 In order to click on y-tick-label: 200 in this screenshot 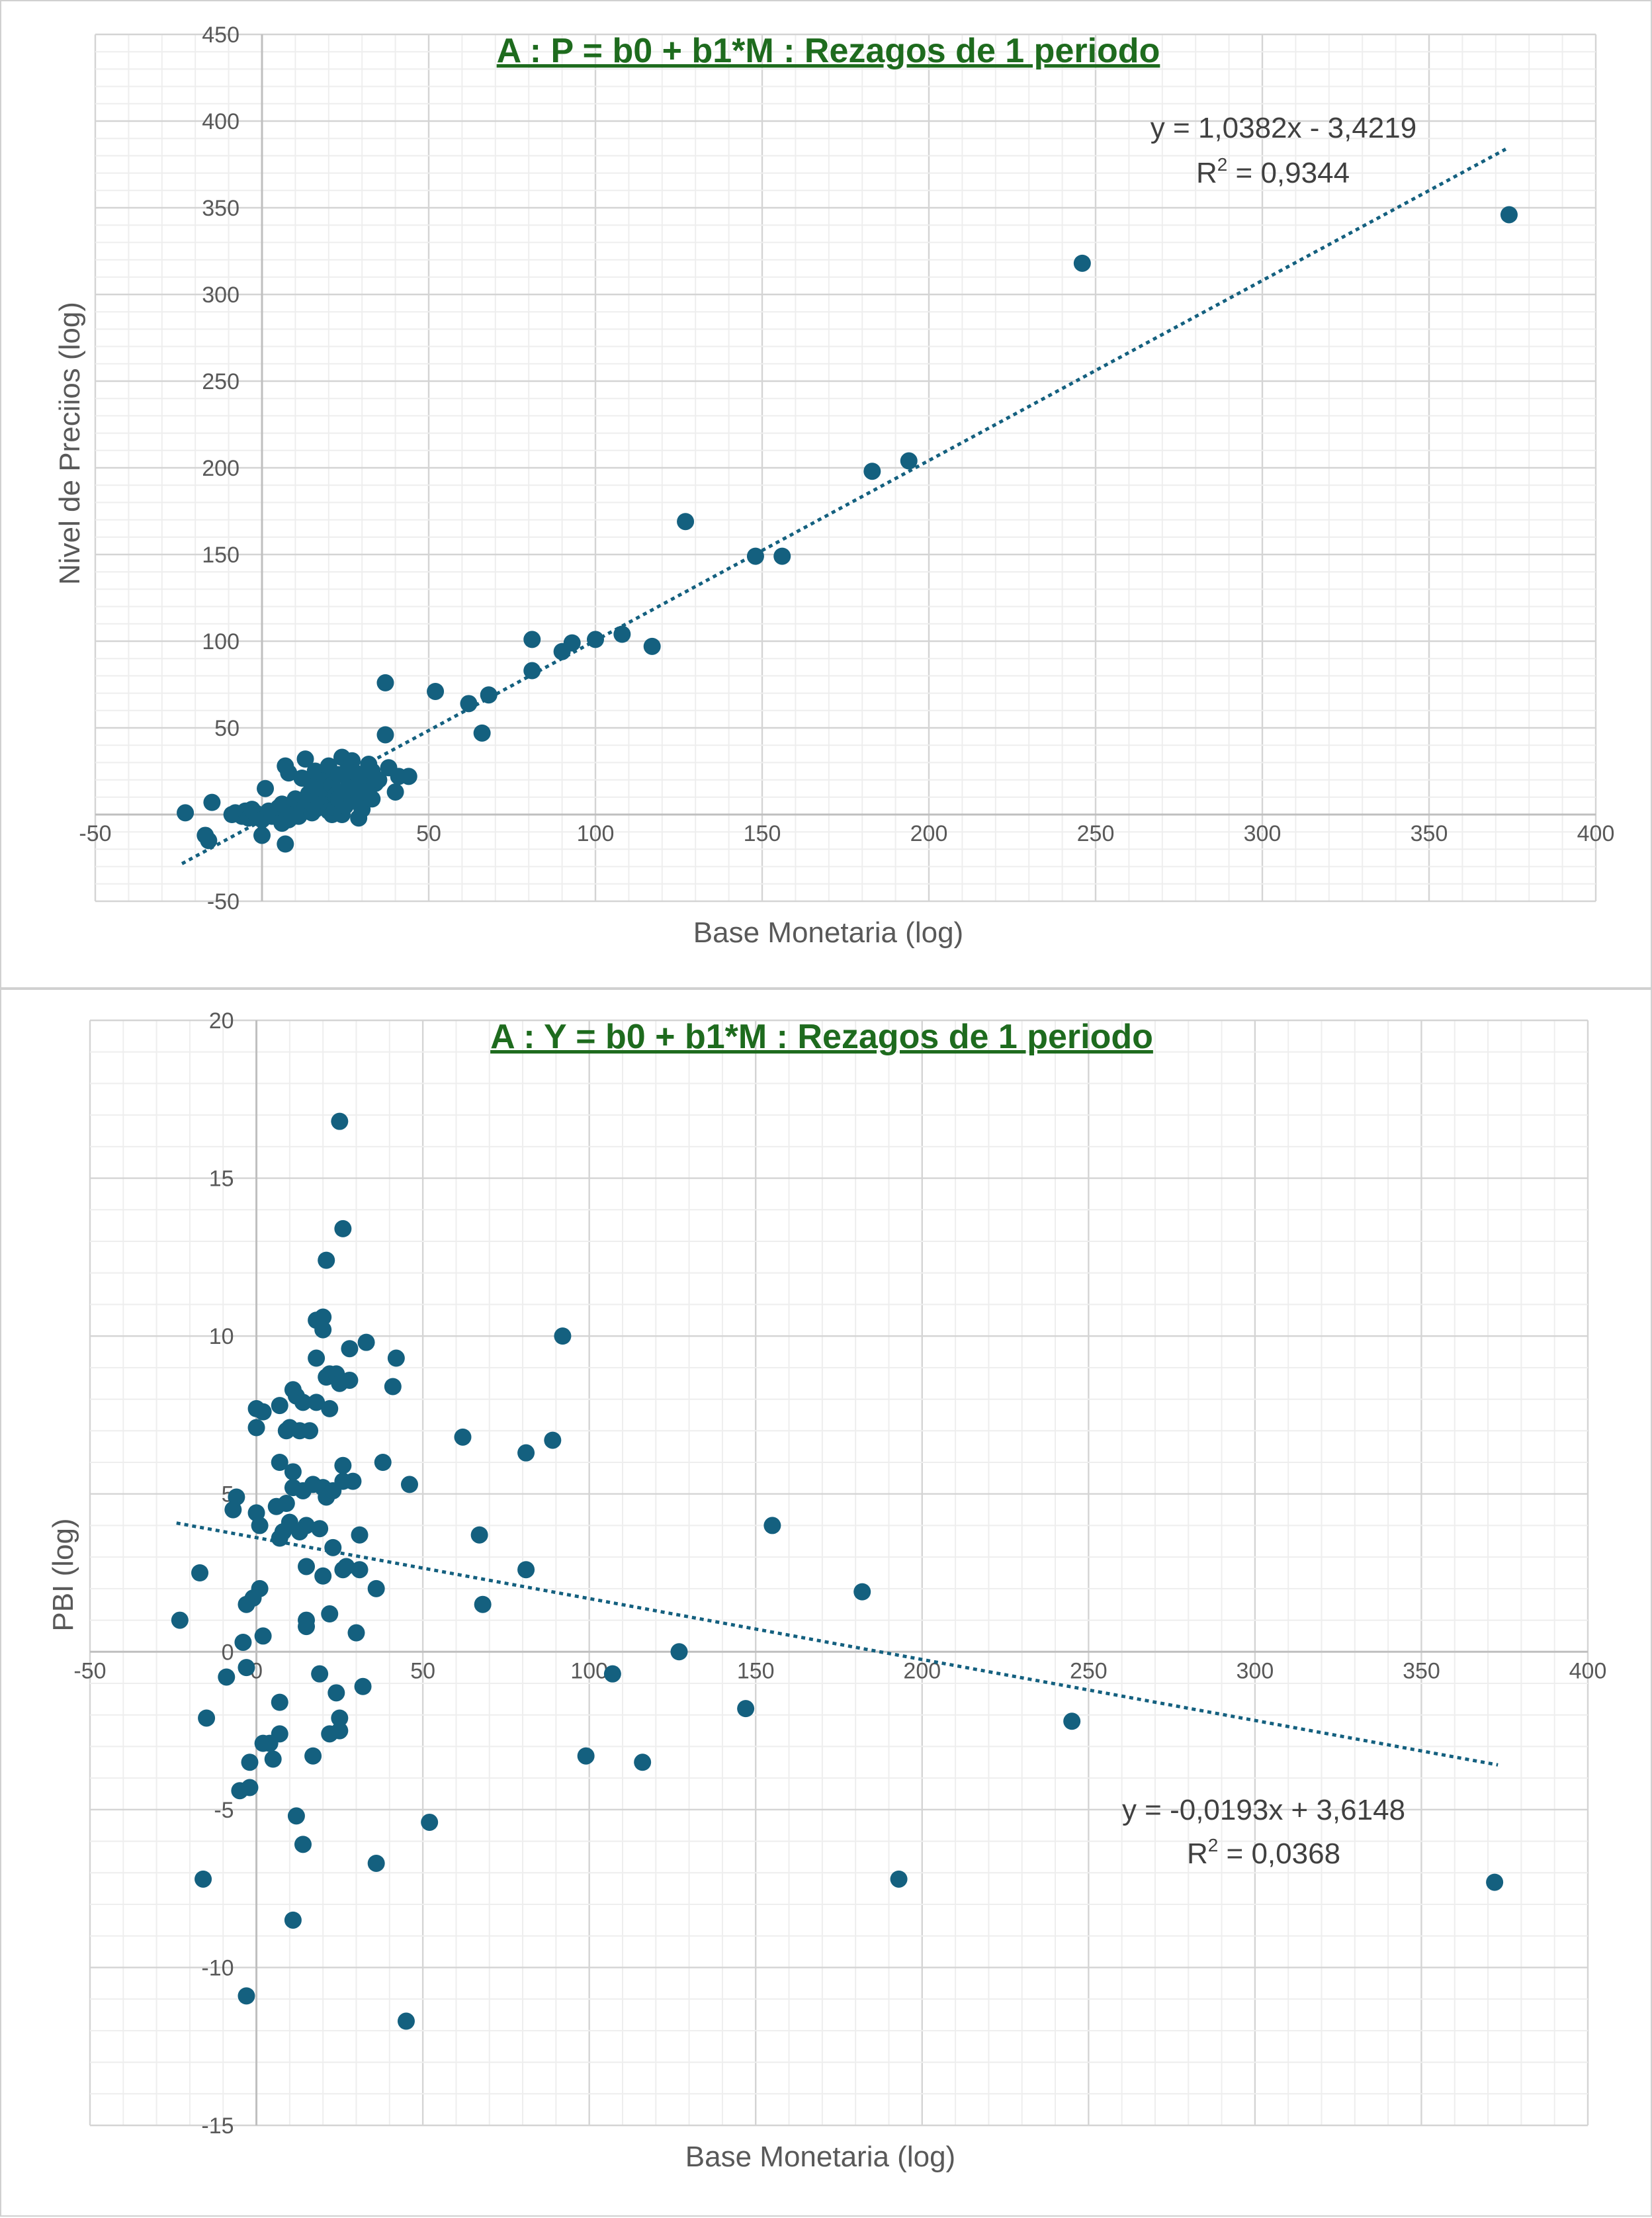, I will do `click(220, 469)`.